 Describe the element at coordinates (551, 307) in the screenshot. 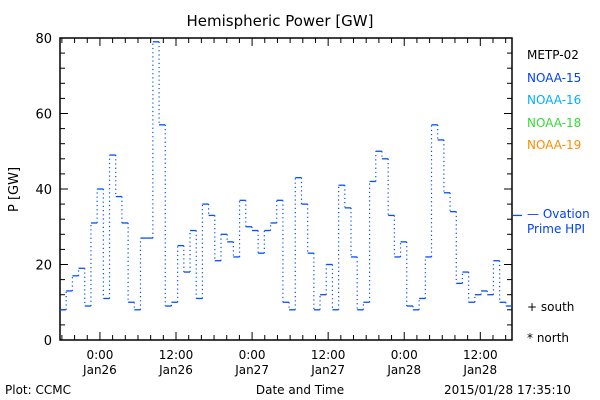

I see `south-legend: + south` at that location.